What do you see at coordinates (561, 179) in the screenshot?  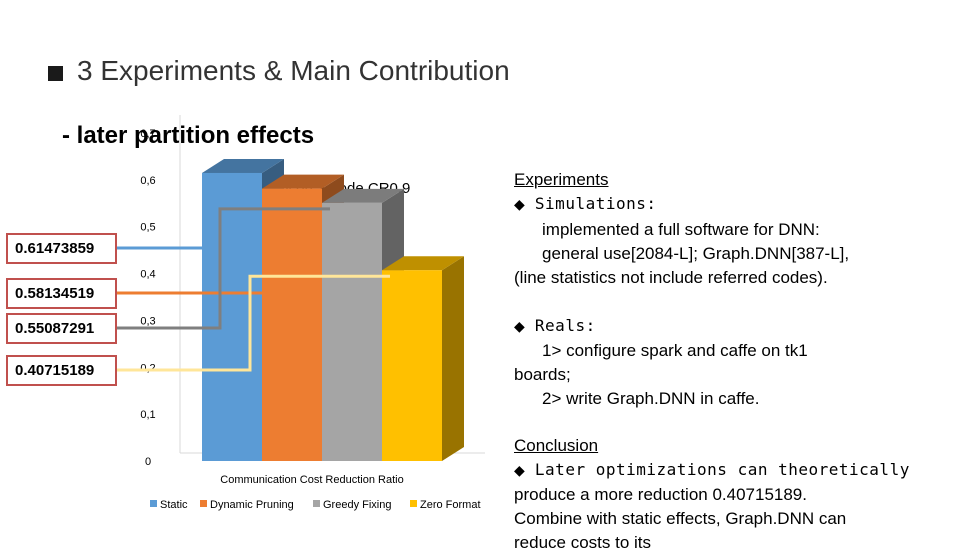 I see `experiments-heading: Experiments` at bounding box center [561, 179].